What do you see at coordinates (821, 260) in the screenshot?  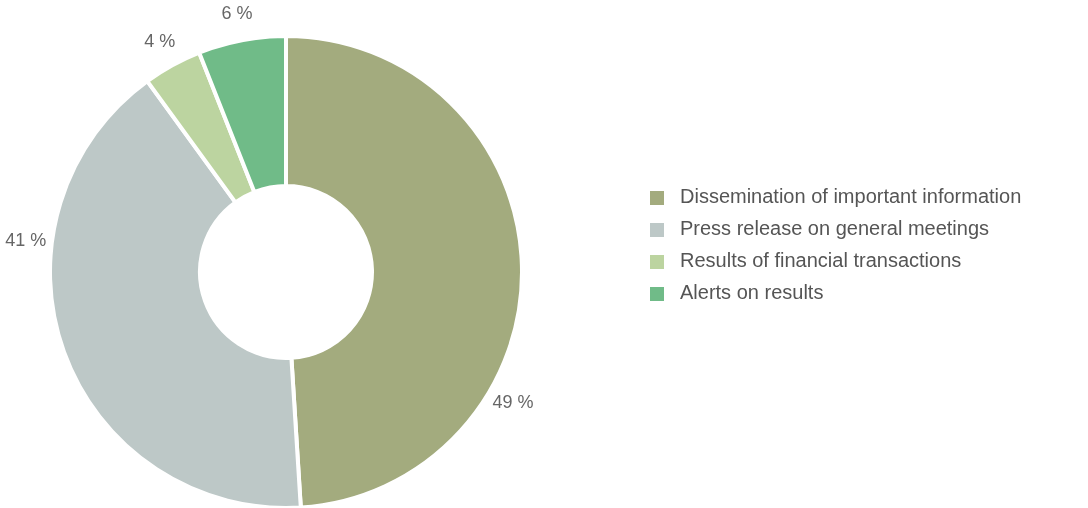 I see `legend-label: Results of financial transactions` at bounding box center [821, 260].